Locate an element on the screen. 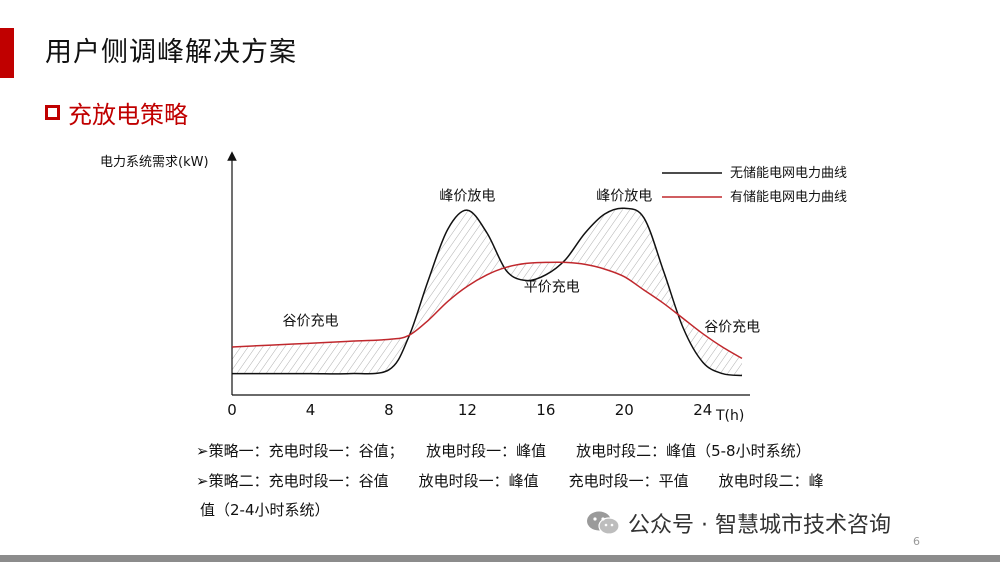 This screenshot has height=562, width=1000. series-line-with-storage is located at coordinates (487, 310).